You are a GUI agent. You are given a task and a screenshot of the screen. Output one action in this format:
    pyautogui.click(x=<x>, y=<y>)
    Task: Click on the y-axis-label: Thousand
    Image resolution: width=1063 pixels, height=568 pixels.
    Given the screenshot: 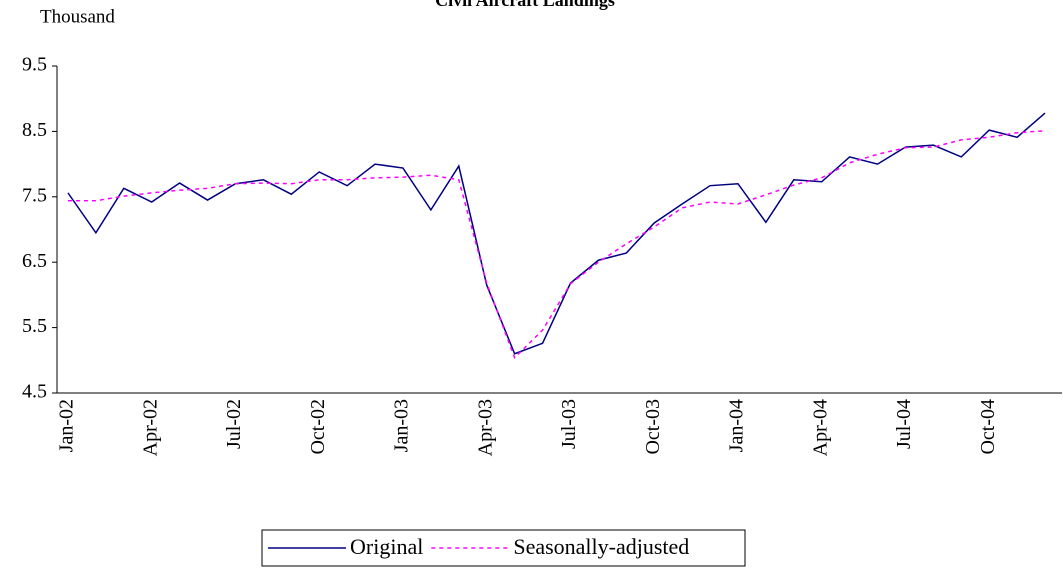 What is the action you would take?
    pyautogui.click(x=77, y=16)
    